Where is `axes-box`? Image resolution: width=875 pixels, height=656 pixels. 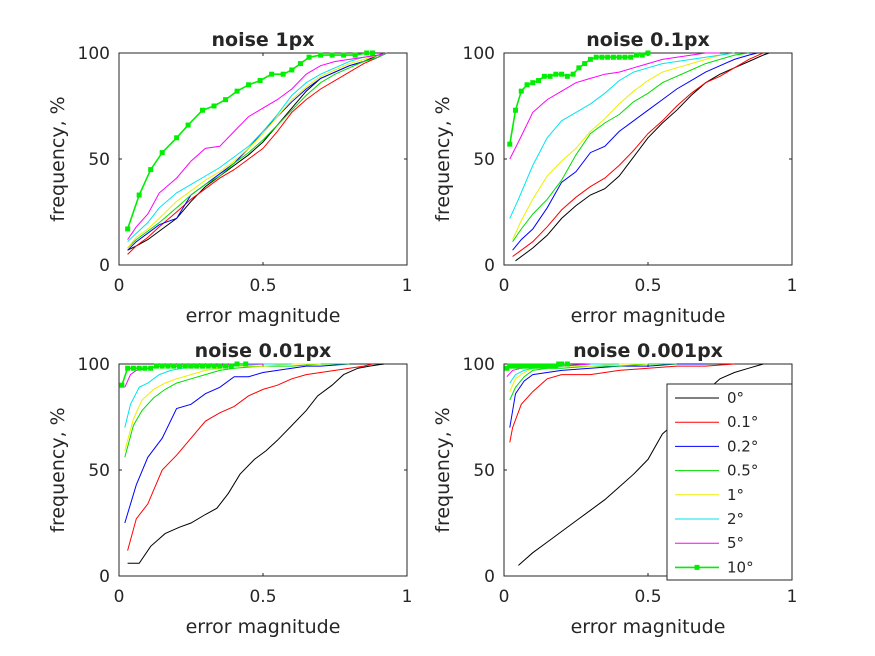 axes-box is located at coordinates (263, 470).